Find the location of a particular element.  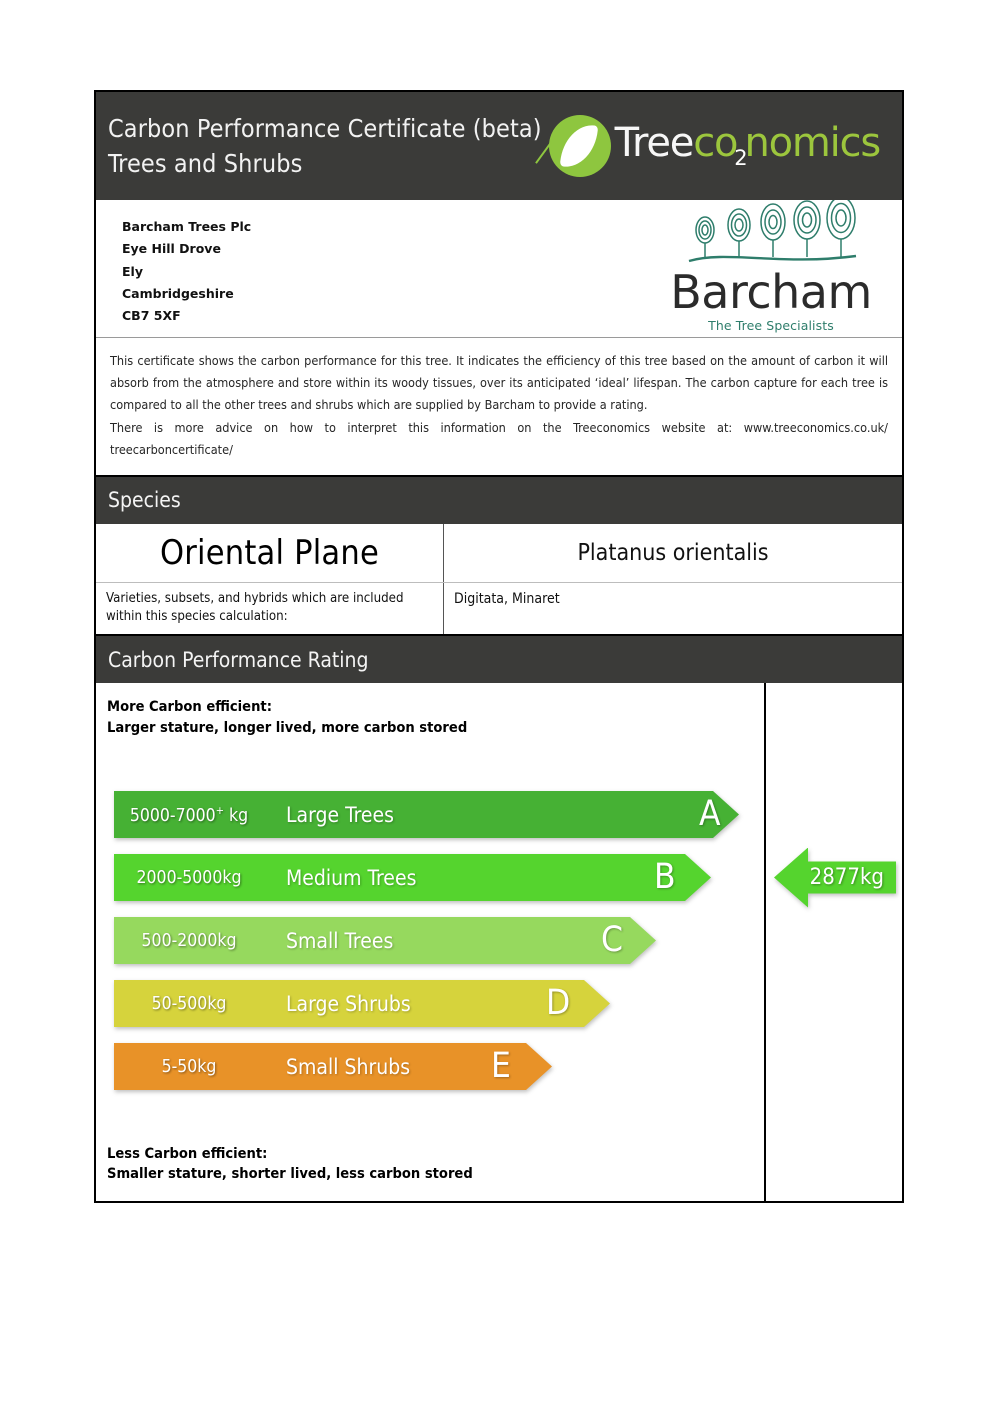

rating-section-header: Carbon Performance Rating is located at coordinates (499, 659).